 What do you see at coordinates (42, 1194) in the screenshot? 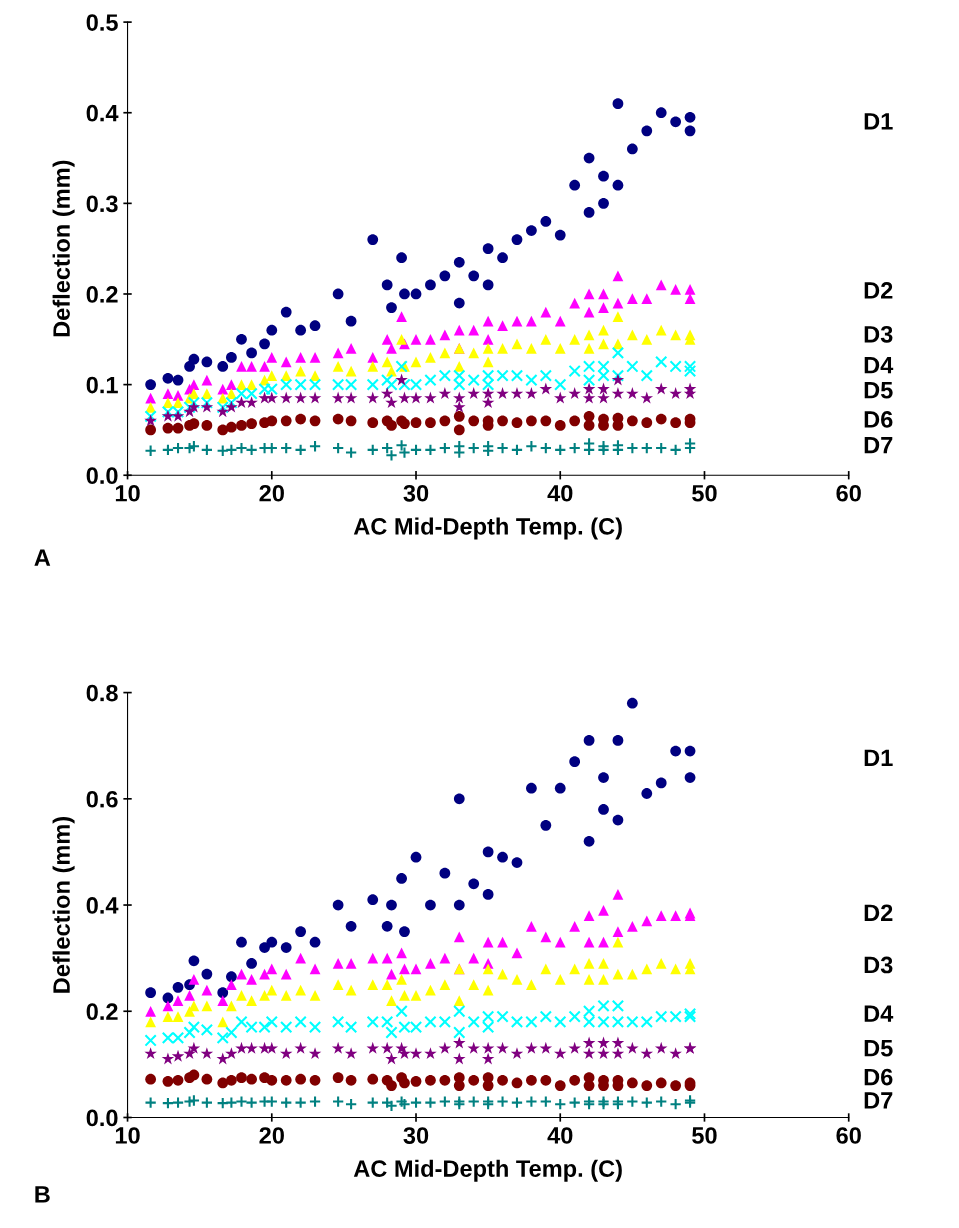
I see `text: B` at bounding box center [42, 1194].